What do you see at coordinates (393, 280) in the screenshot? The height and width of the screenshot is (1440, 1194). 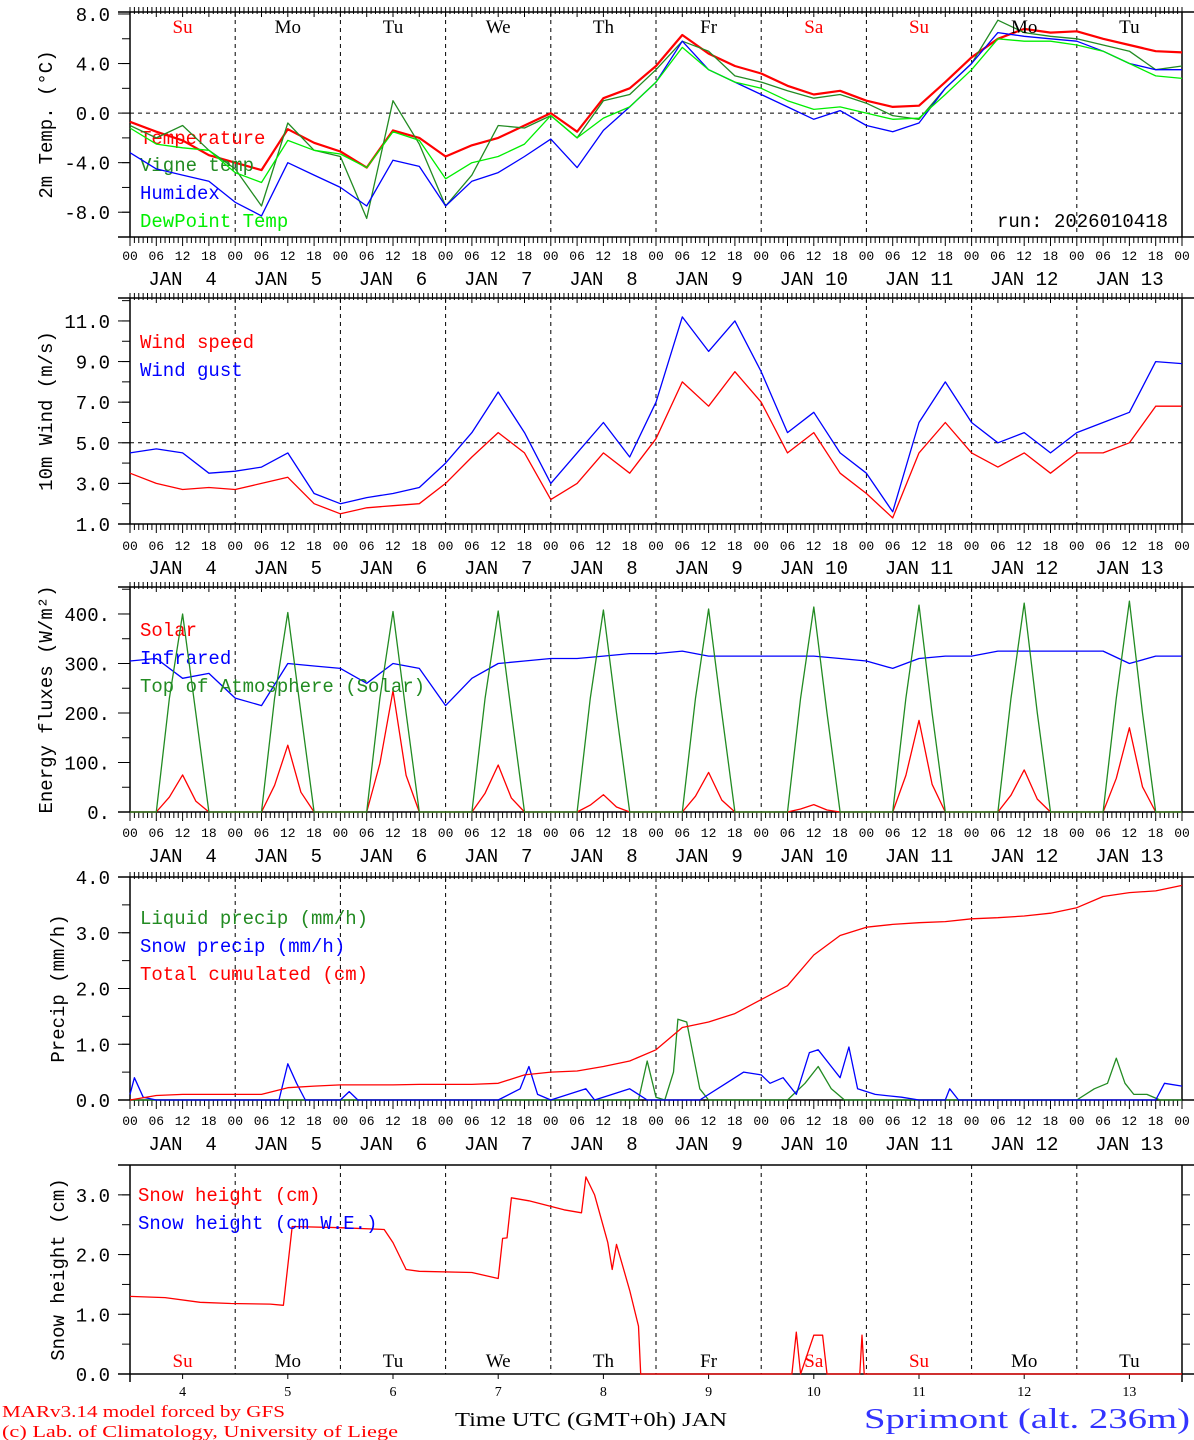 I see `x-date-label: JAN 6` at bounding box center [393, 280].